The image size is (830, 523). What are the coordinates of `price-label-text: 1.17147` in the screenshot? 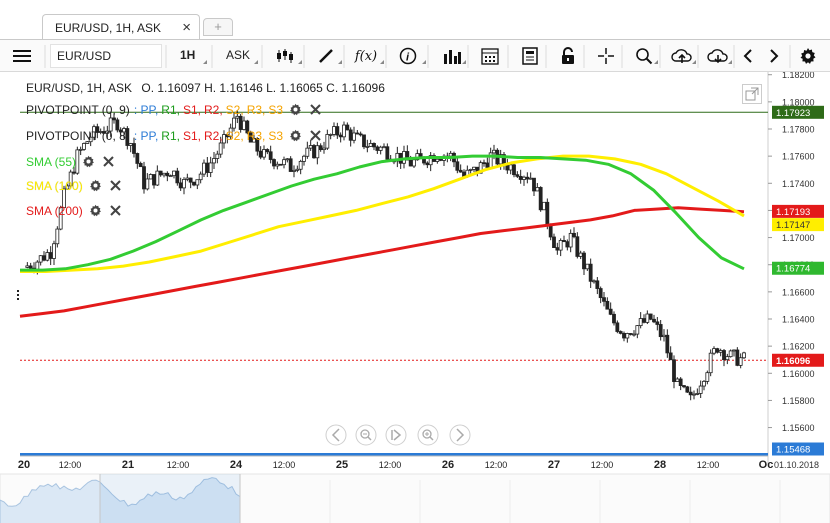 It's located at (793, 225).